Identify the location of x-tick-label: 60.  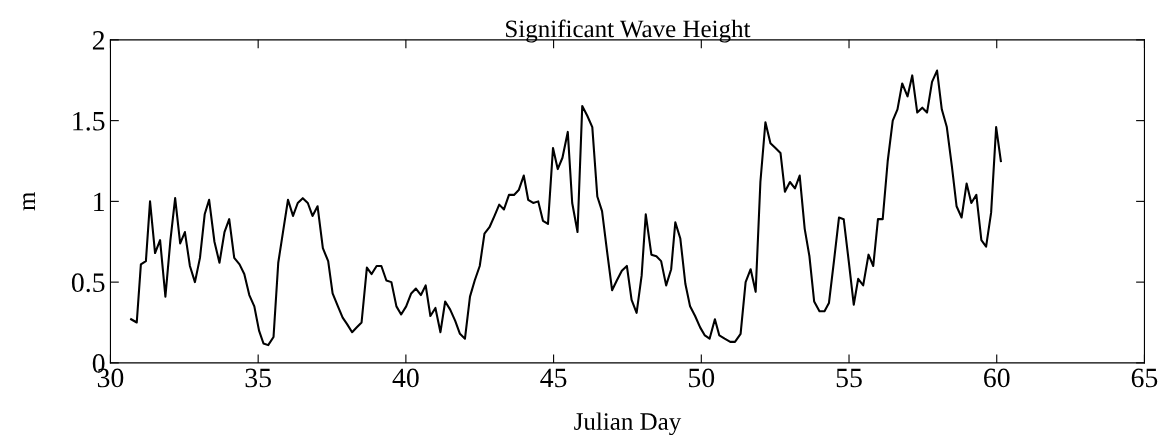
(997, 378).